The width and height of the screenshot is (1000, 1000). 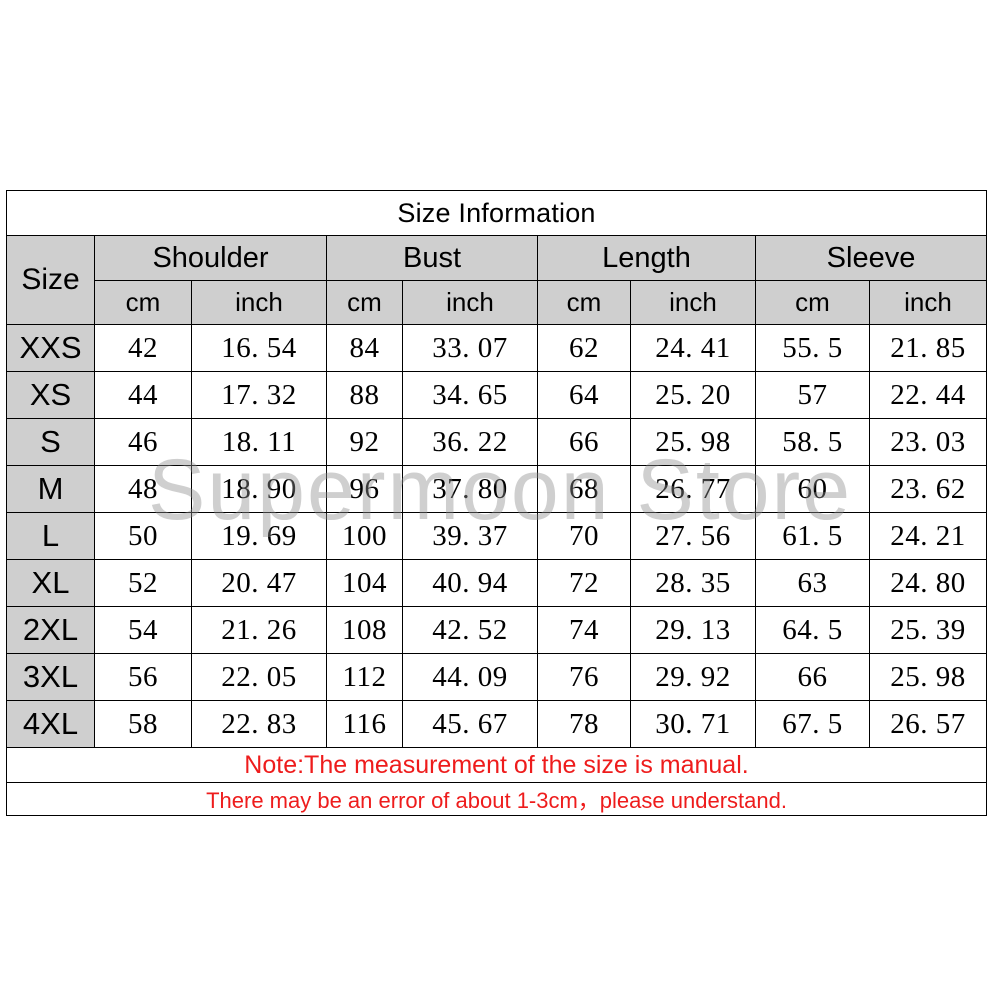 I want to click on table-row: 2XL 54 21. 26 108 42. 52 74 29. 13 64. 5 25. 39, so click(x=497, y=630).